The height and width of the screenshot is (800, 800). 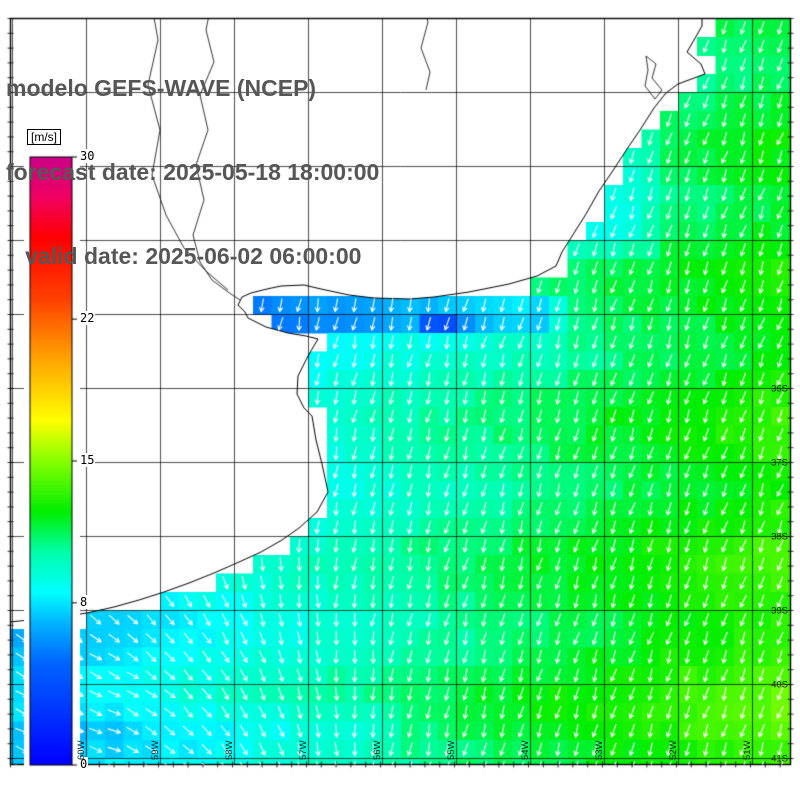 What do you see at coordinates (84, 764) in the screenshot?
I see `colorbar-tick-label: 0` at bounding box center [84, 764].